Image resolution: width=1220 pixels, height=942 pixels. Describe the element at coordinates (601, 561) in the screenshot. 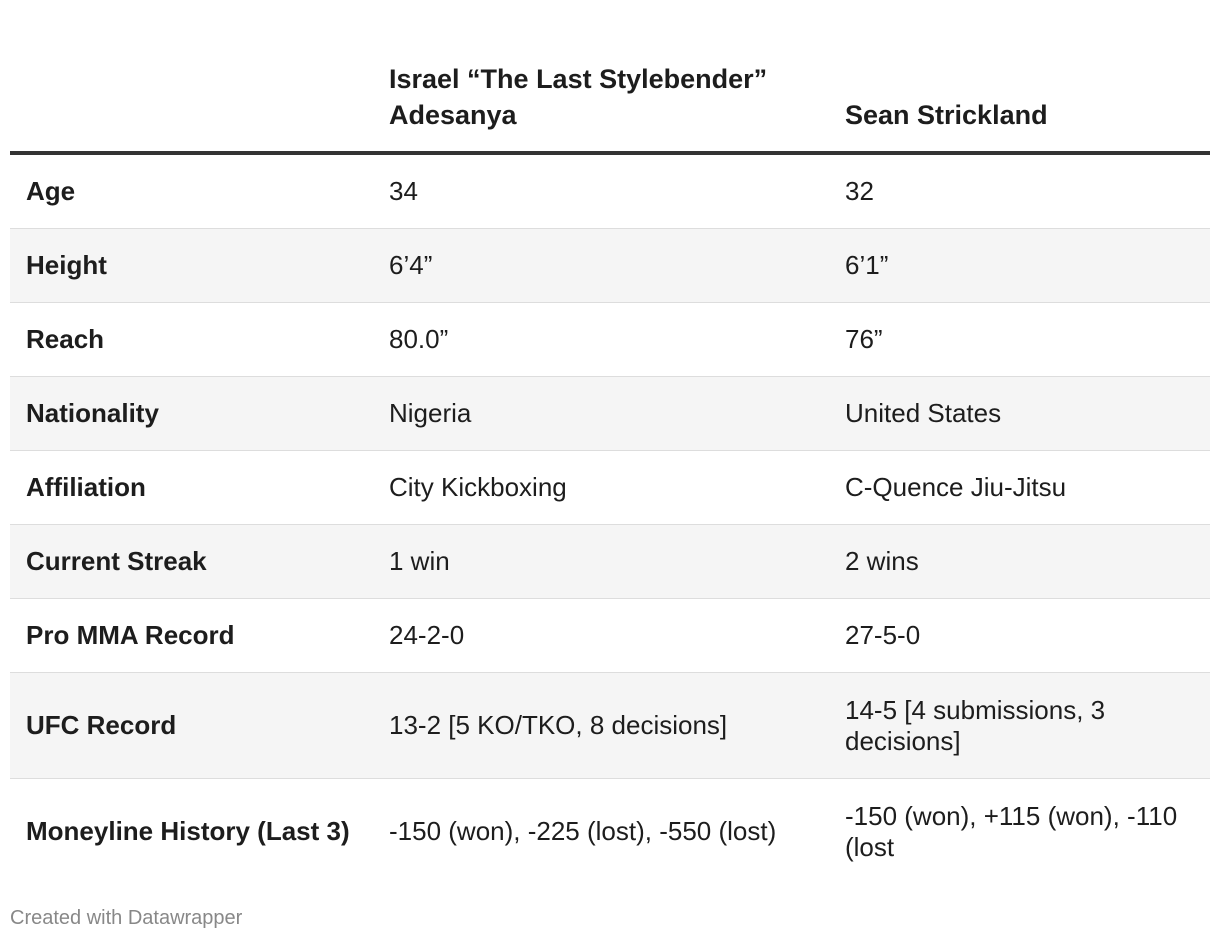

I see `adesanya-value: 1 win` at that location.